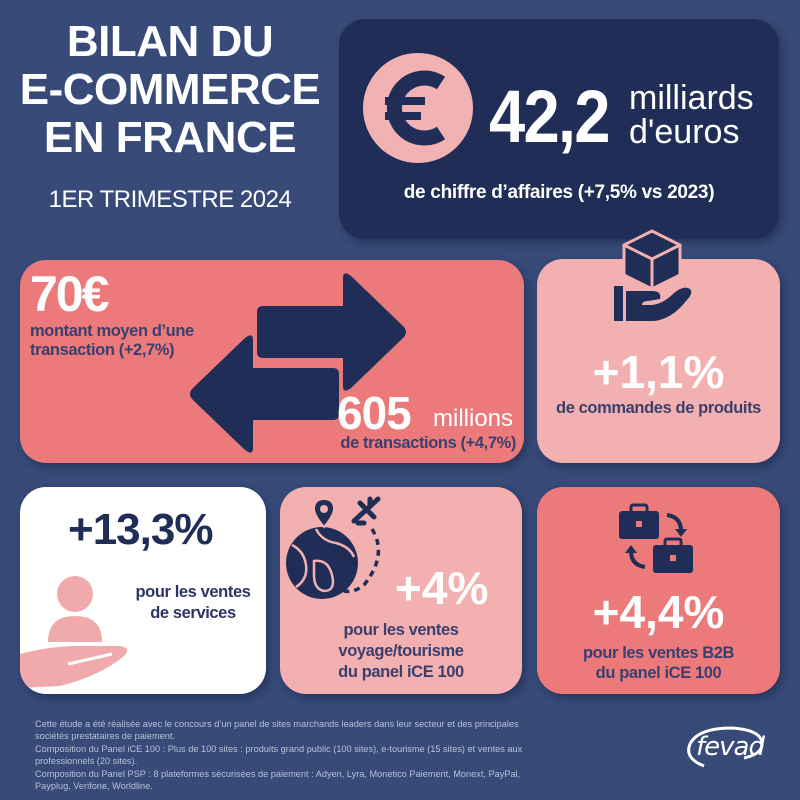 Image resolution: width=800 pixels, height=800 pixels. What do you see at coordinates (112, 331) in the screenshot?
I see `avg-caption-line1: montant moyen d’une` at bounding box center [112, 331].